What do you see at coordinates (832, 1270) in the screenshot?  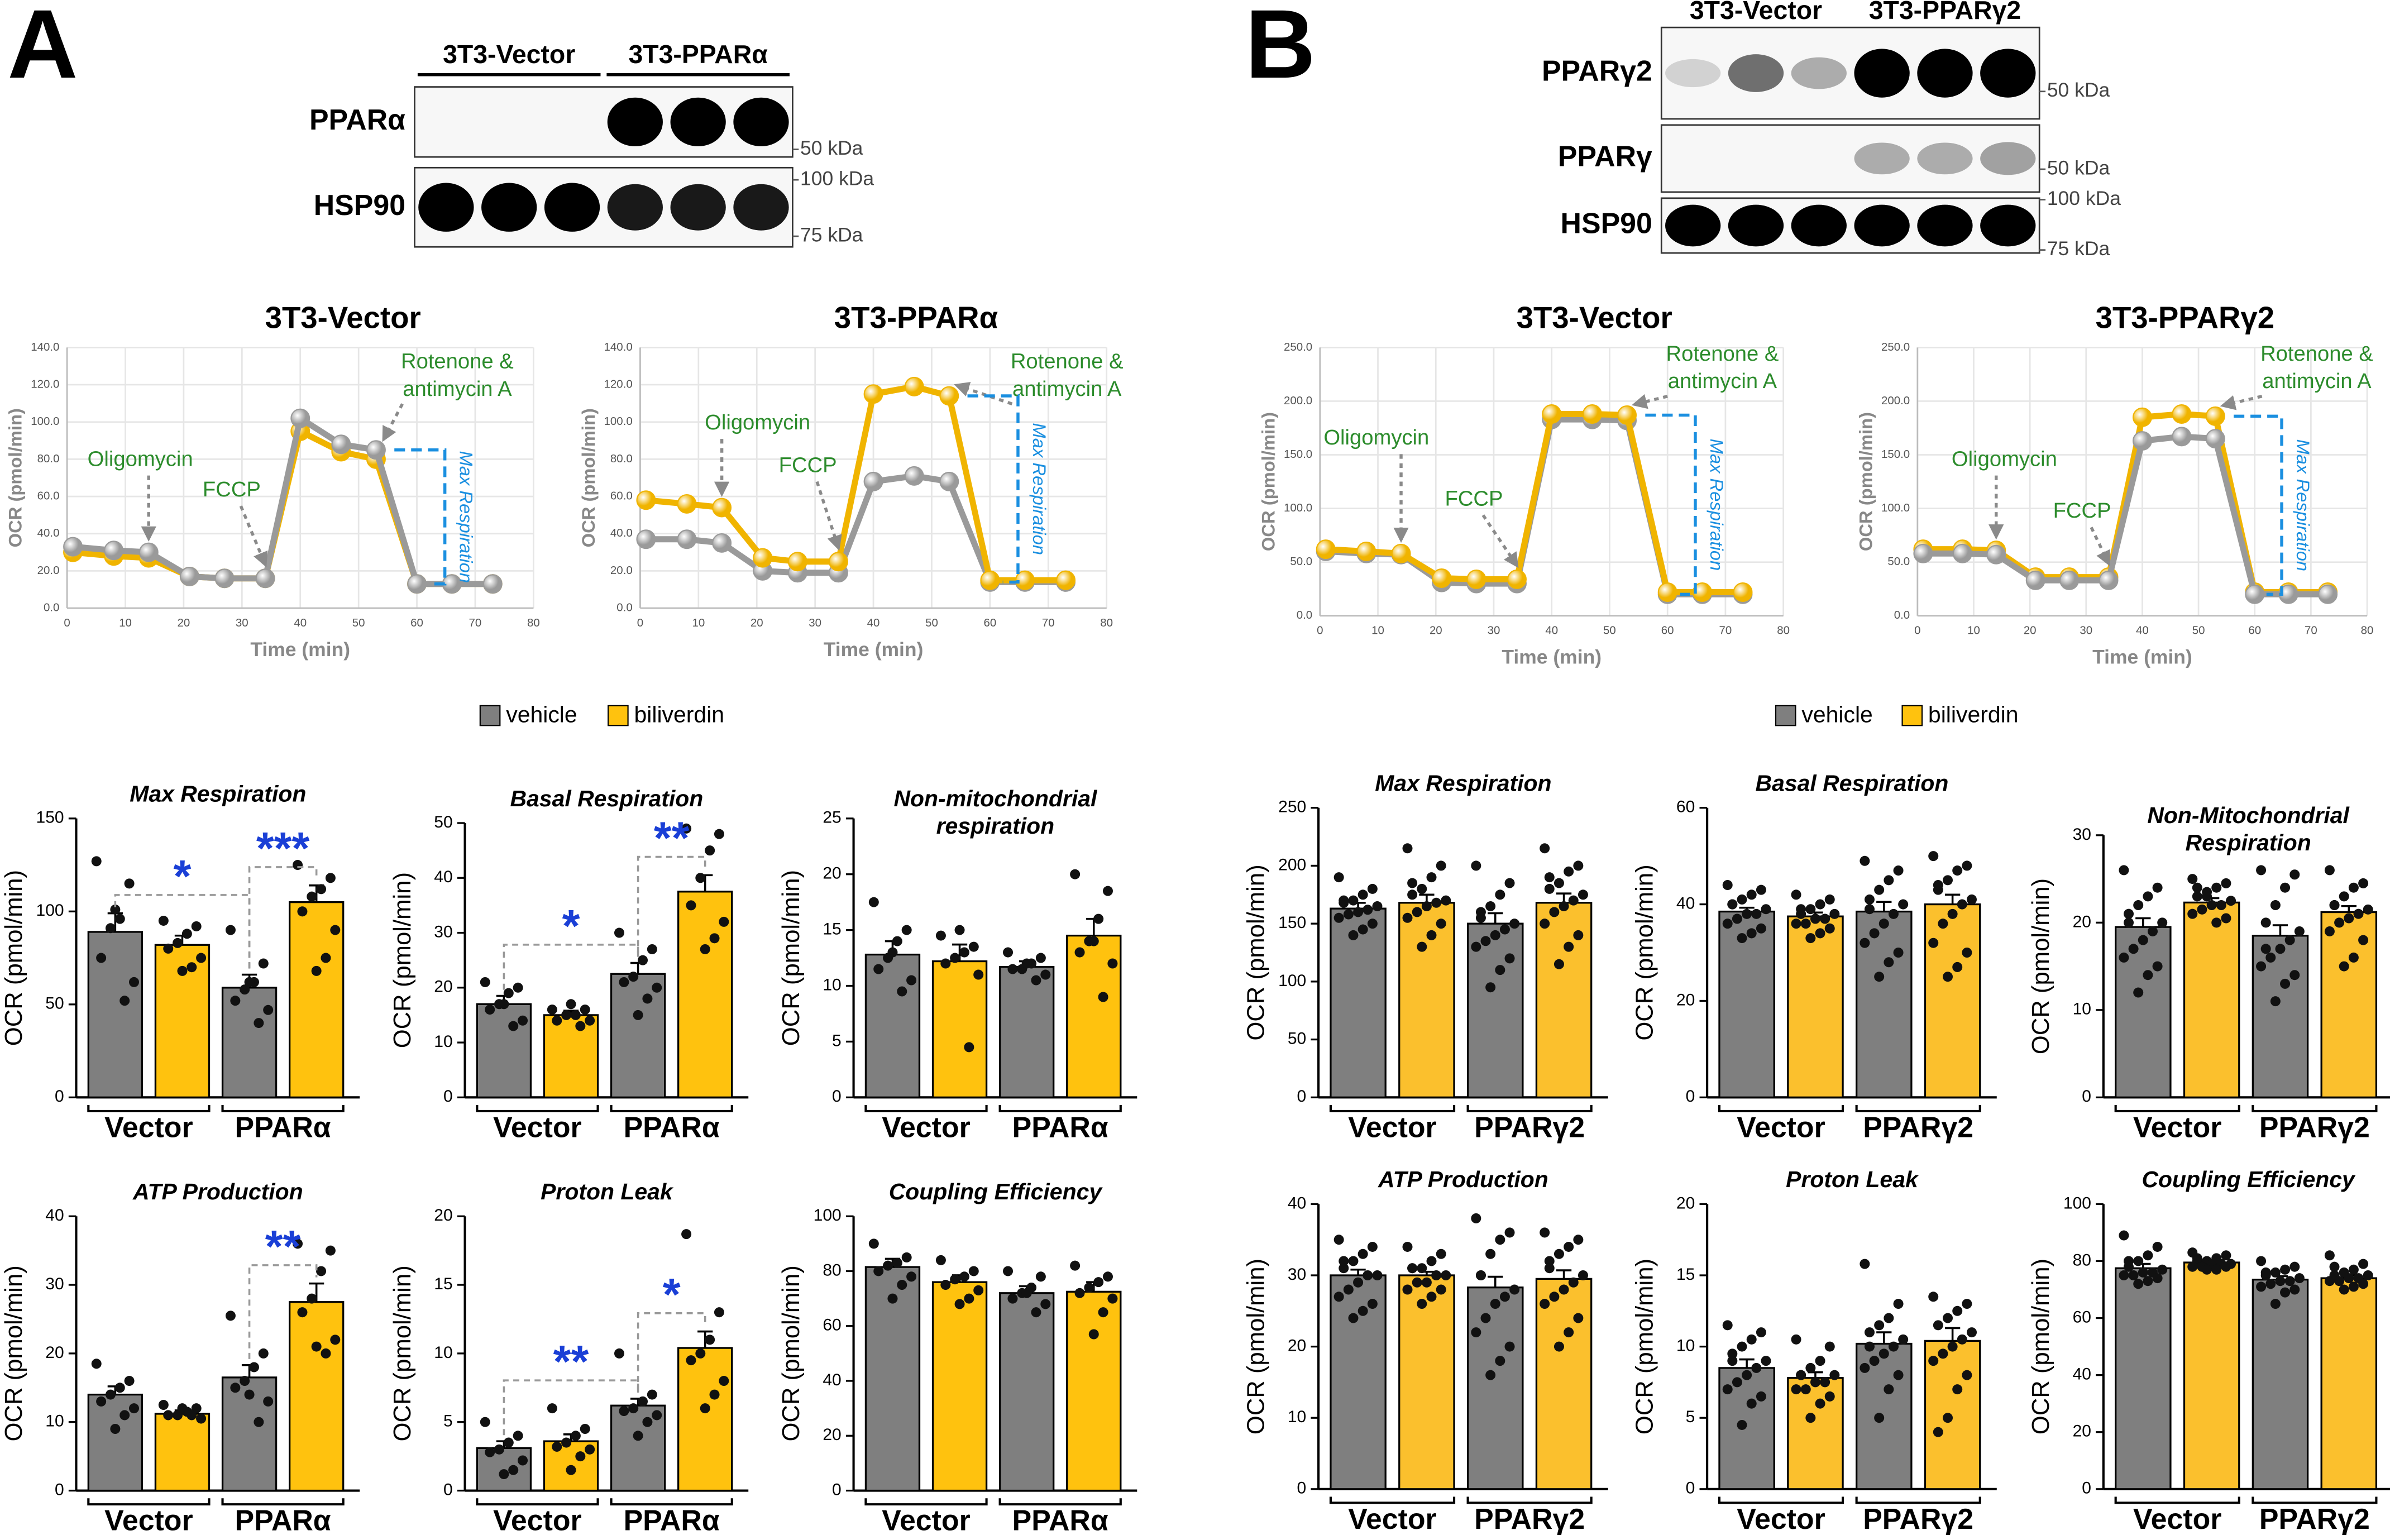 I see `y-tick-label: 80` at bounding box center [832, 1270].